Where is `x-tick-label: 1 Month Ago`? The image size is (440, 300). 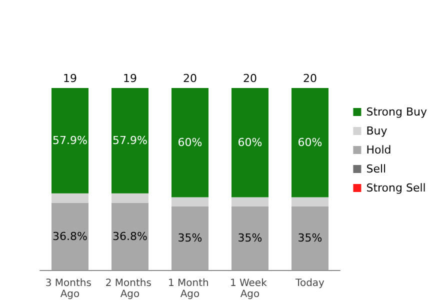
x-tick-label: 1 Month Ago is located at coordinates (190, 289).